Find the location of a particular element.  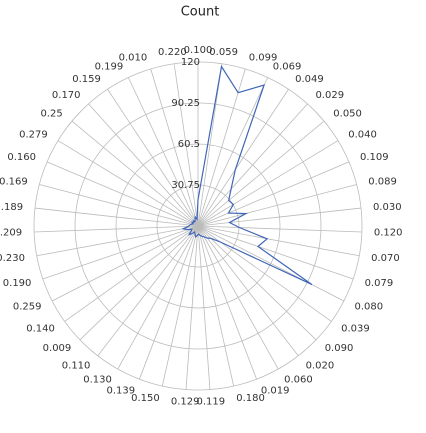

category-label: 0.030 is located at coordinates (387, 207).